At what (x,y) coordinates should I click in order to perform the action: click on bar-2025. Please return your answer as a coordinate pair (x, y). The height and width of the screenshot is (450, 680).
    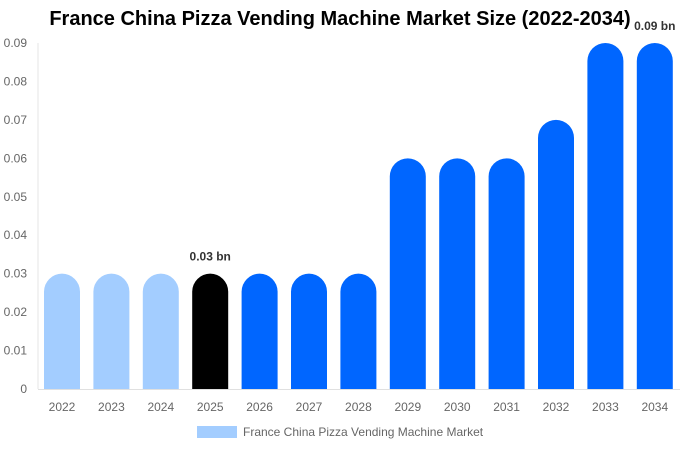
    Looking at the image, I should click on (210, 331).